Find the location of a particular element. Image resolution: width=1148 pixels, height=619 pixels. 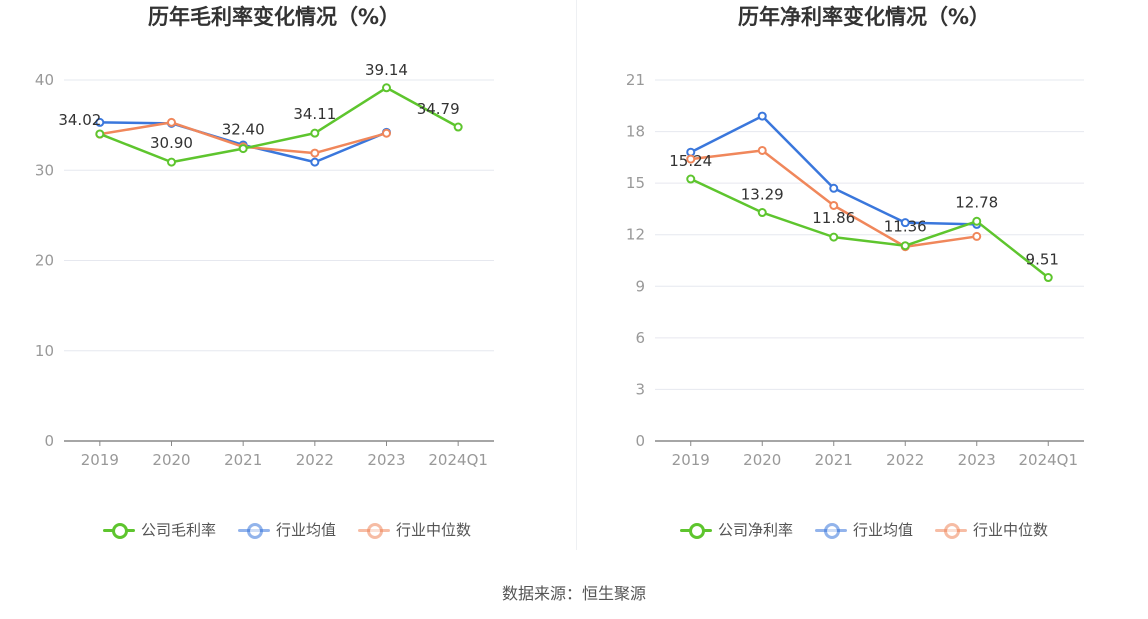

y-tick-label: 3 is located at coordinates (640, 389).